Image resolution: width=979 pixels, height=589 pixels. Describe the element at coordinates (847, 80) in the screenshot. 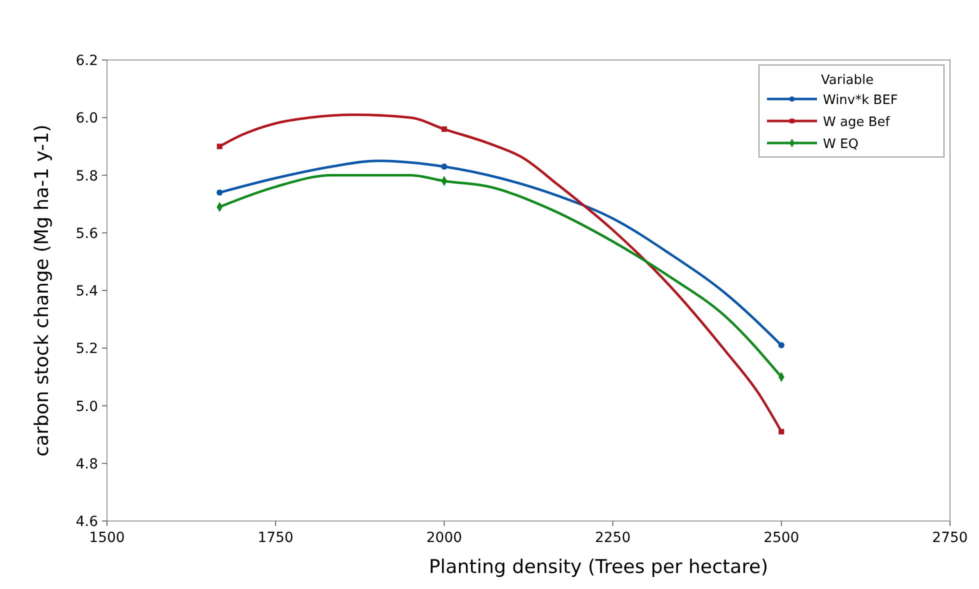

I see `legend-title: Variable` at that location.